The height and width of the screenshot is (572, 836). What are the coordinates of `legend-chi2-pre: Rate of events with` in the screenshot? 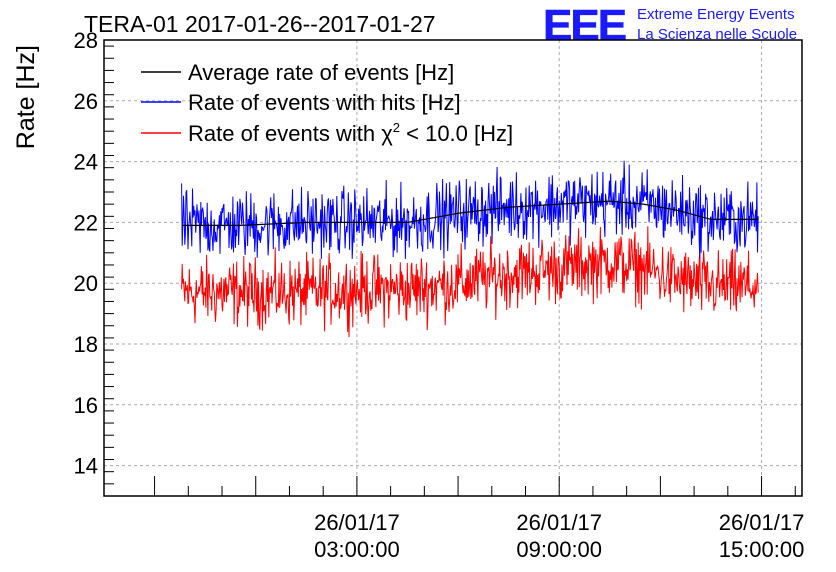 It's located at (284, 133).